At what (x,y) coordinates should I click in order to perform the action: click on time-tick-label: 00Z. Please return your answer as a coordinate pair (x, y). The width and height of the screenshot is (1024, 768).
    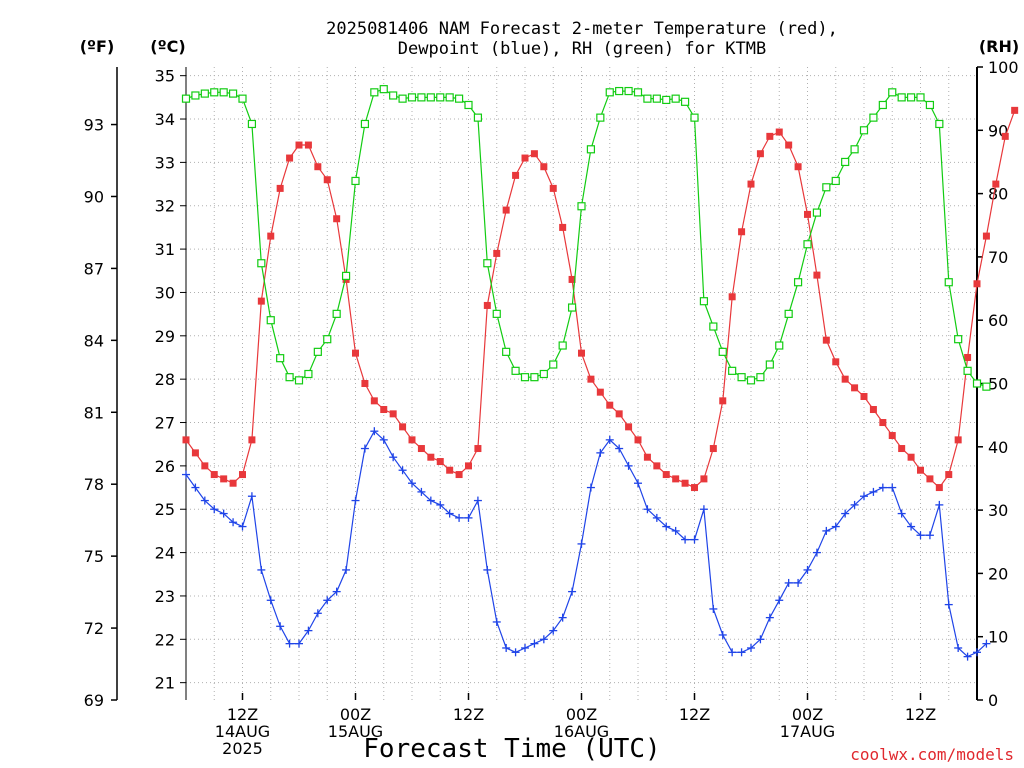
    Looking at the image, I should click on (581, 714).